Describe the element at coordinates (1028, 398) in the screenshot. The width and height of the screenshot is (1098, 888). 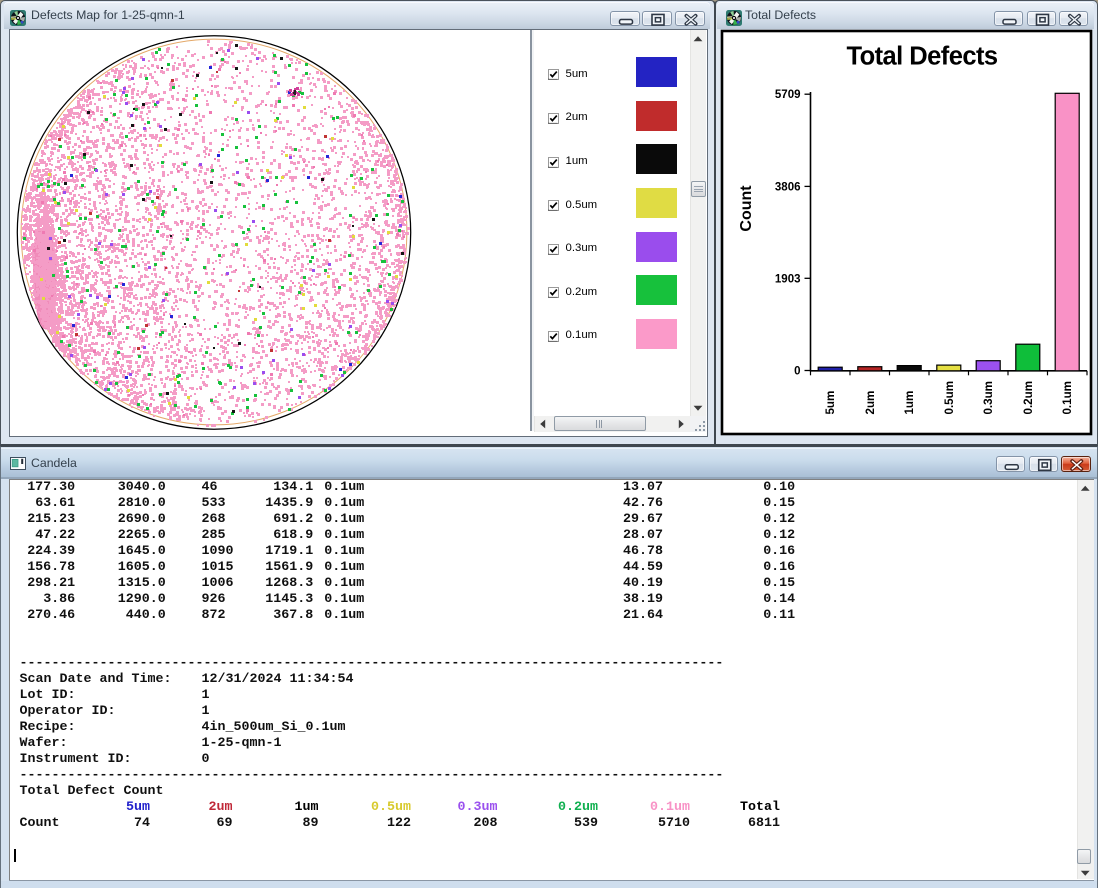
I see `svg-text: 0.2um` at that location.